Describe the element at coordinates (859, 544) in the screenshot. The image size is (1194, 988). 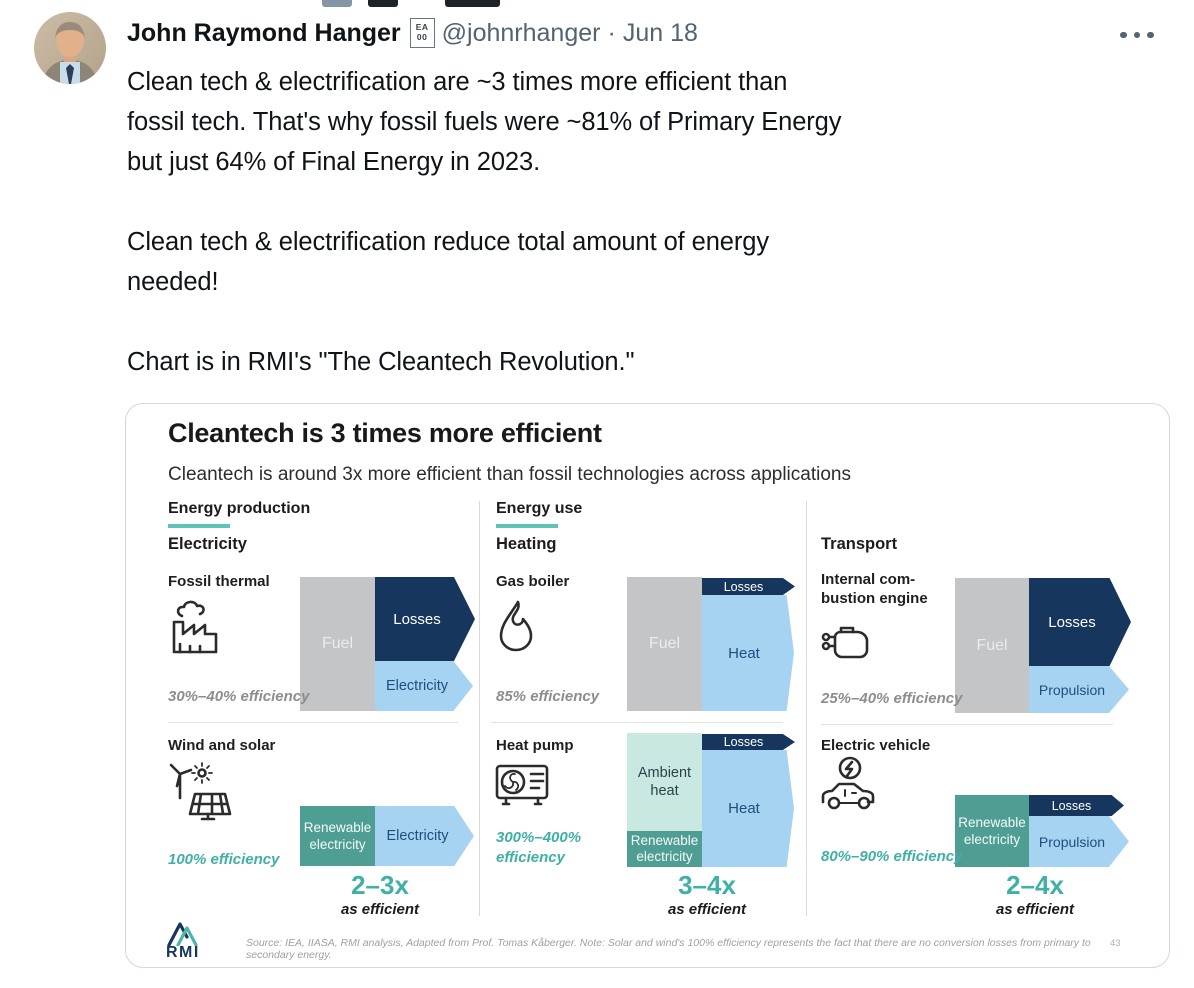
I see `column-header-transport: Transport` at that location.